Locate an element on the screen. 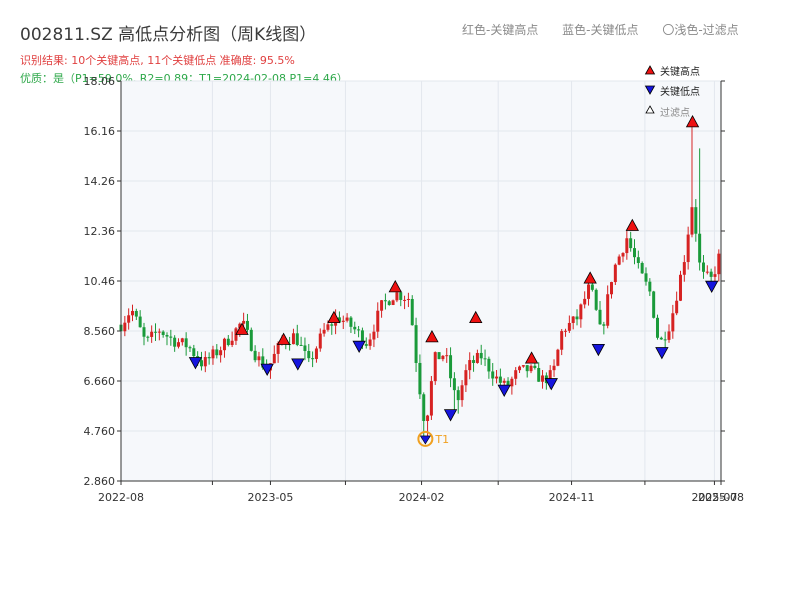 The image size is (800, 600). x-tick-label: 2023-05 is located at coordinates (270, 497).